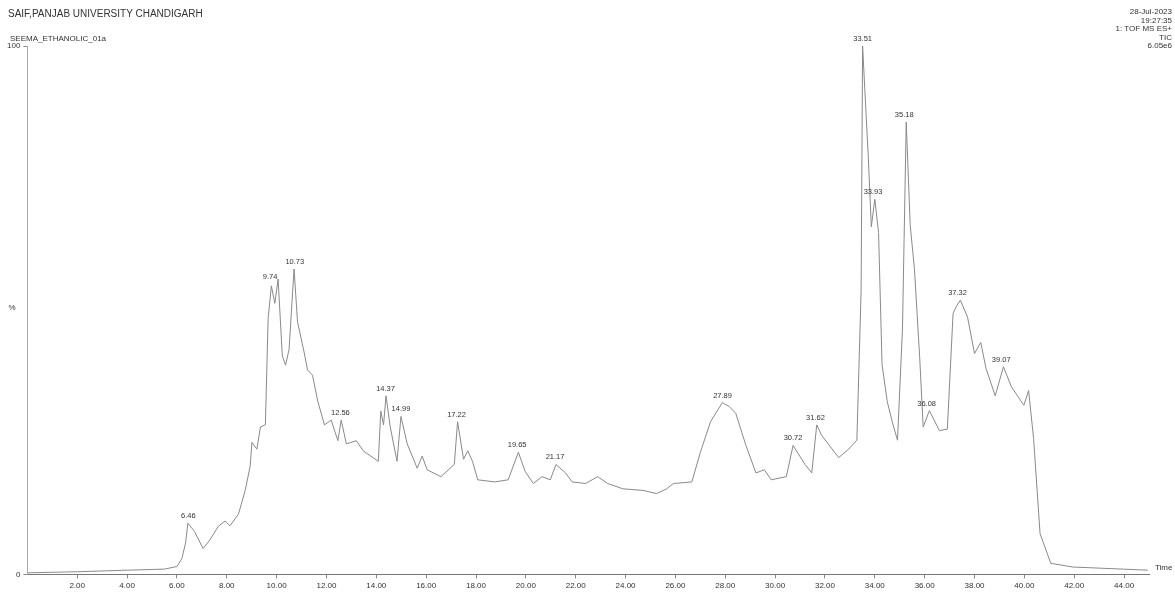 Image resolution: width=1175 pixels, height=596 pixels. I want to click on text: 1: TOF MS ES+, so click(1144, 28).